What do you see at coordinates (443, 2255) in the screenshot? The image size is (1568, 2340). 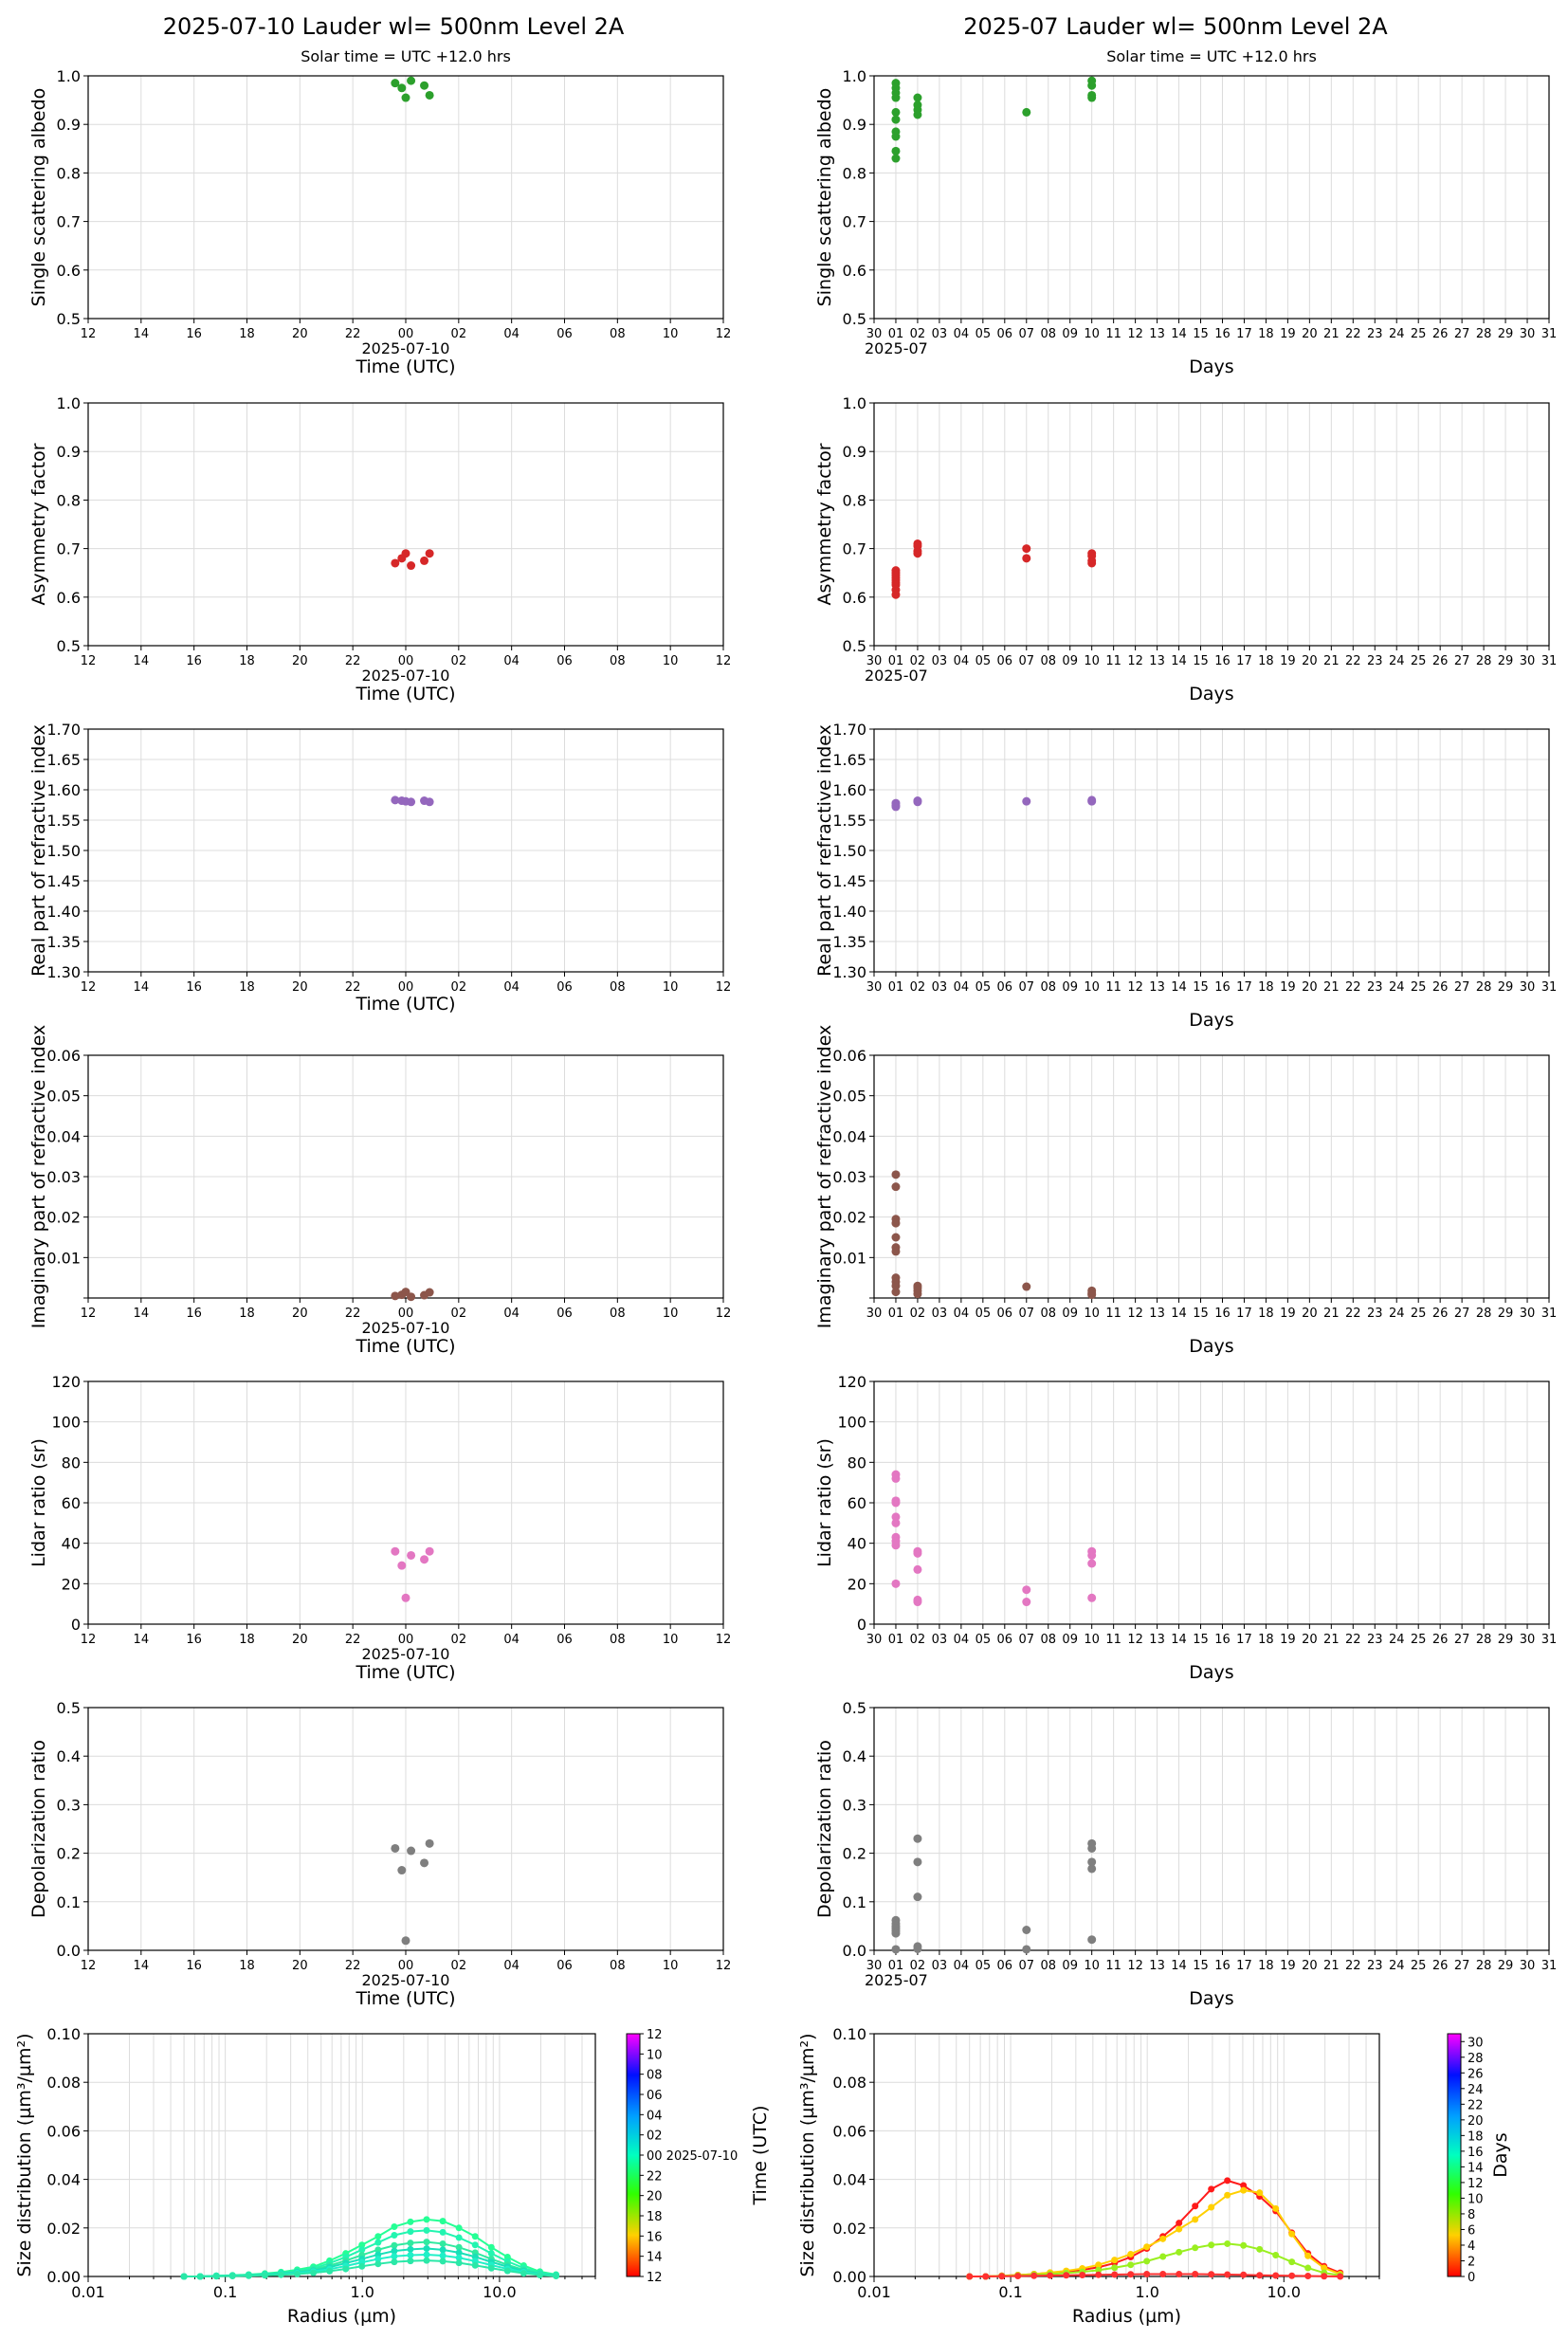 I see `series-point-s5` at bounding box center [443, 2255].